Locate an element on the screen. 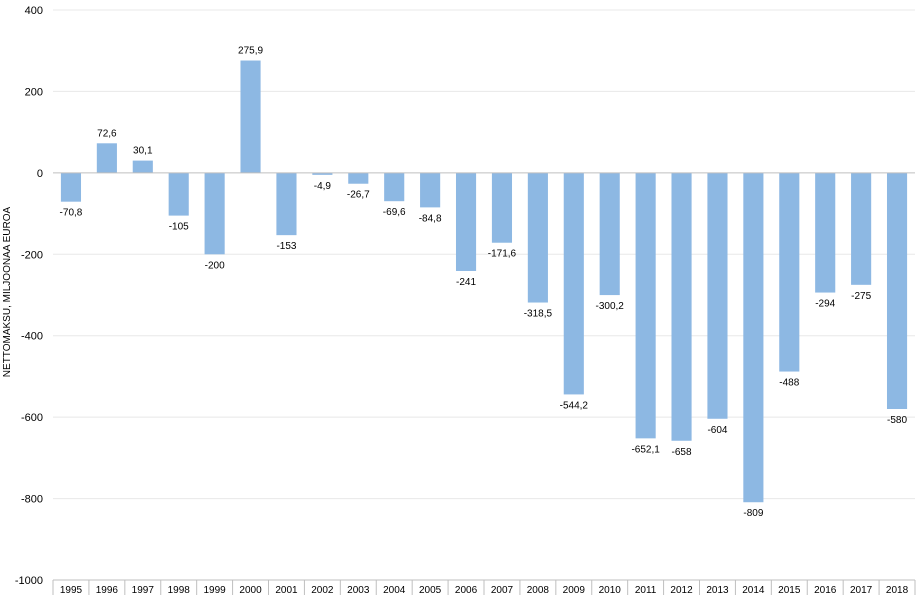 Image resolution: width=922 pixels, height=595 pixels. y-tick-label: -600 is located at coordinates (32, 418).